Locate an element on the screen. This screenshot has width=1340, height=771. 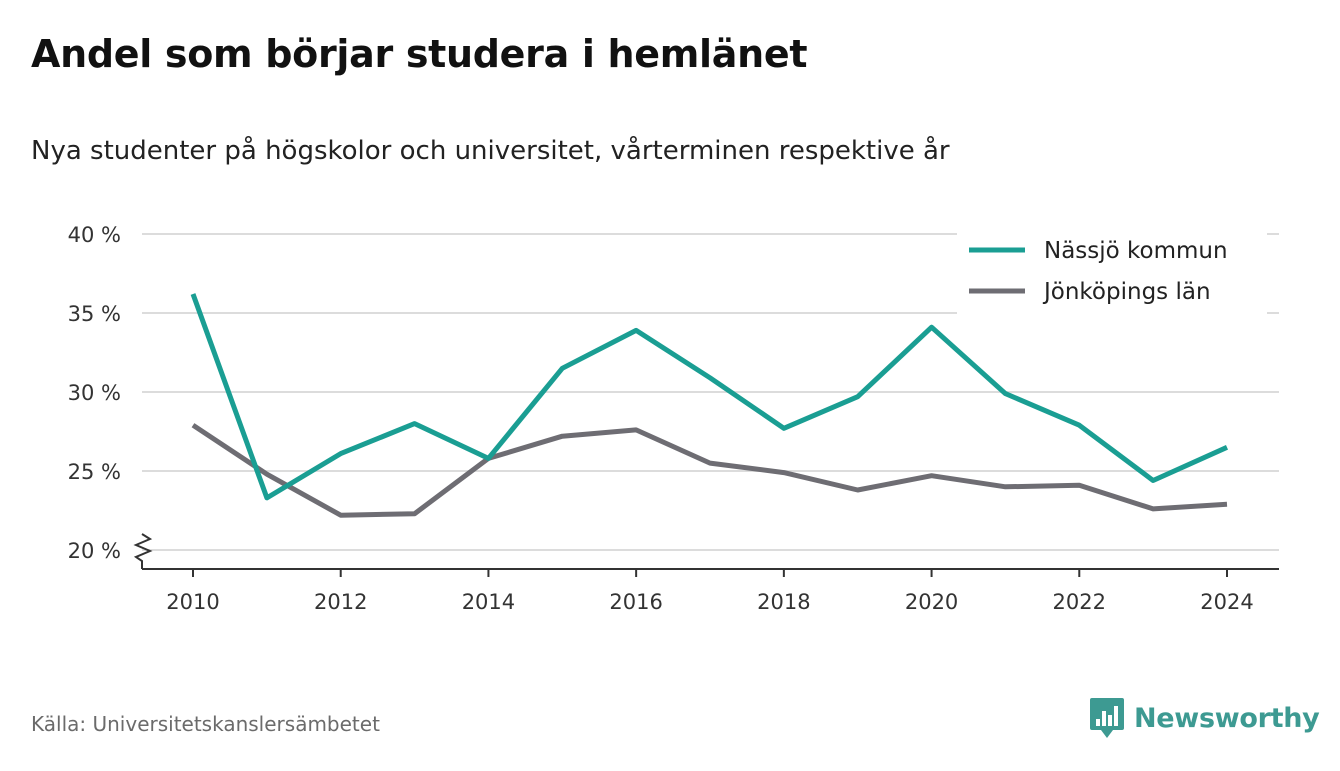
brand-name: Newsworthy is located at coordinates (1227, 718).